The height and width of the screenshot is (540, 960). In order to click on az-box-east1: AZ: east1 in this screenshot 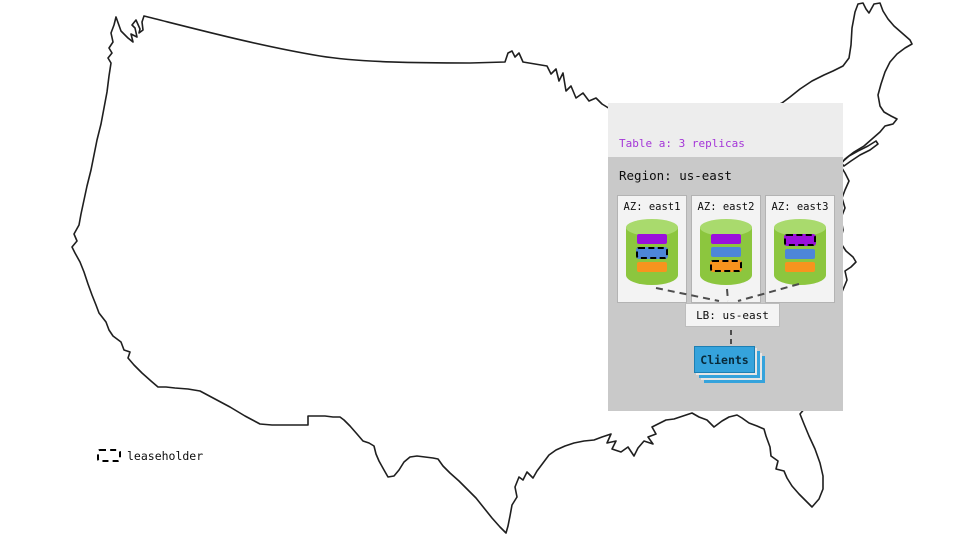, I will do `click(652, 249)`.